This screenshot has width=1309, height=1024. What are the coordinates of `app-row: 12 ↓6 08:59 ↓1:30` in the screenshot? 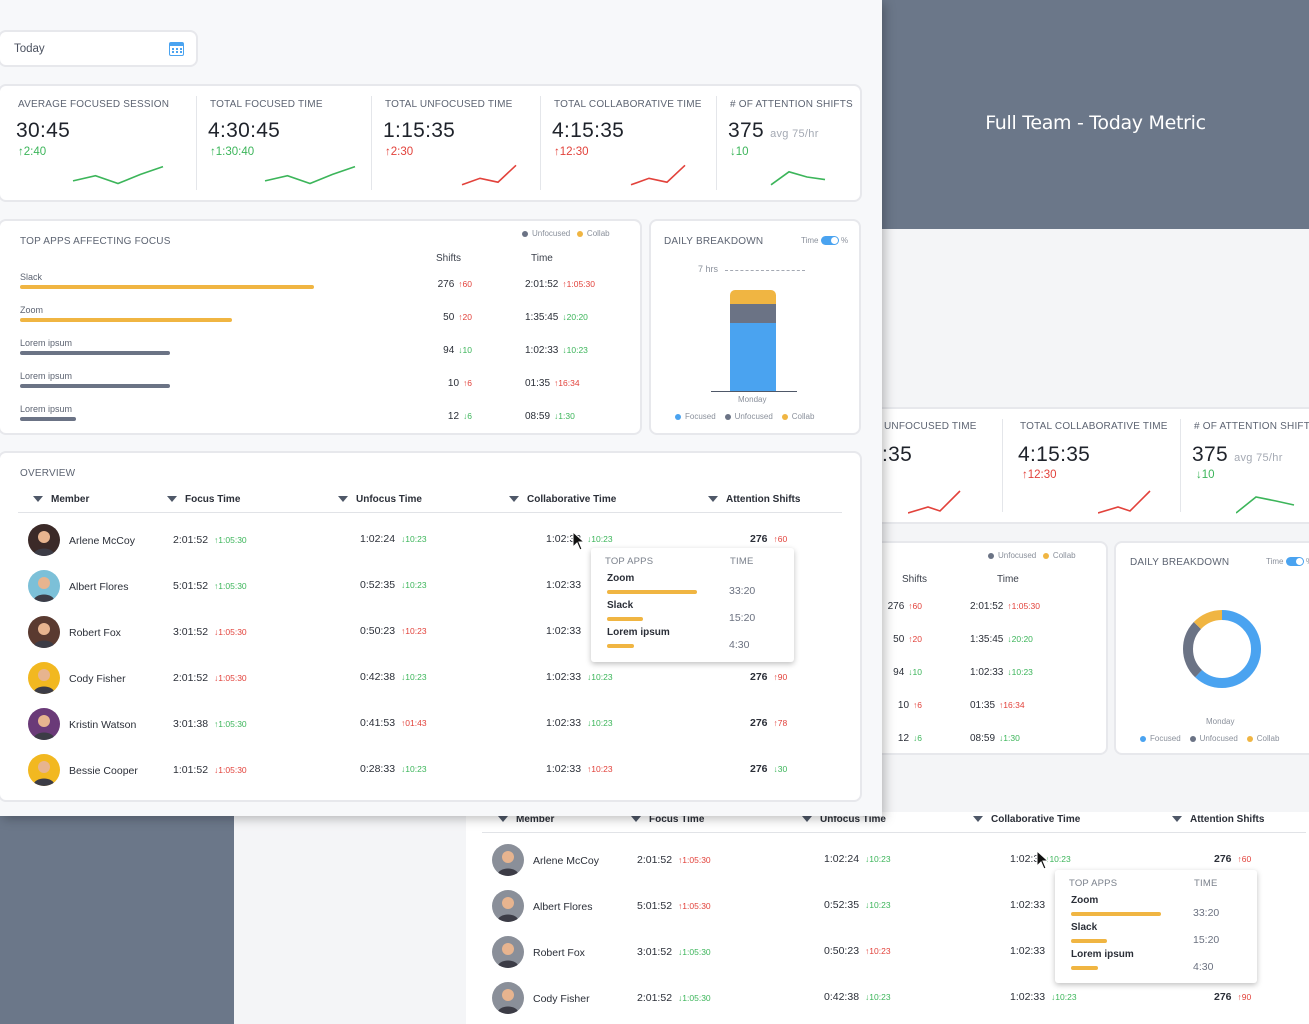 It's located at (984, 741).